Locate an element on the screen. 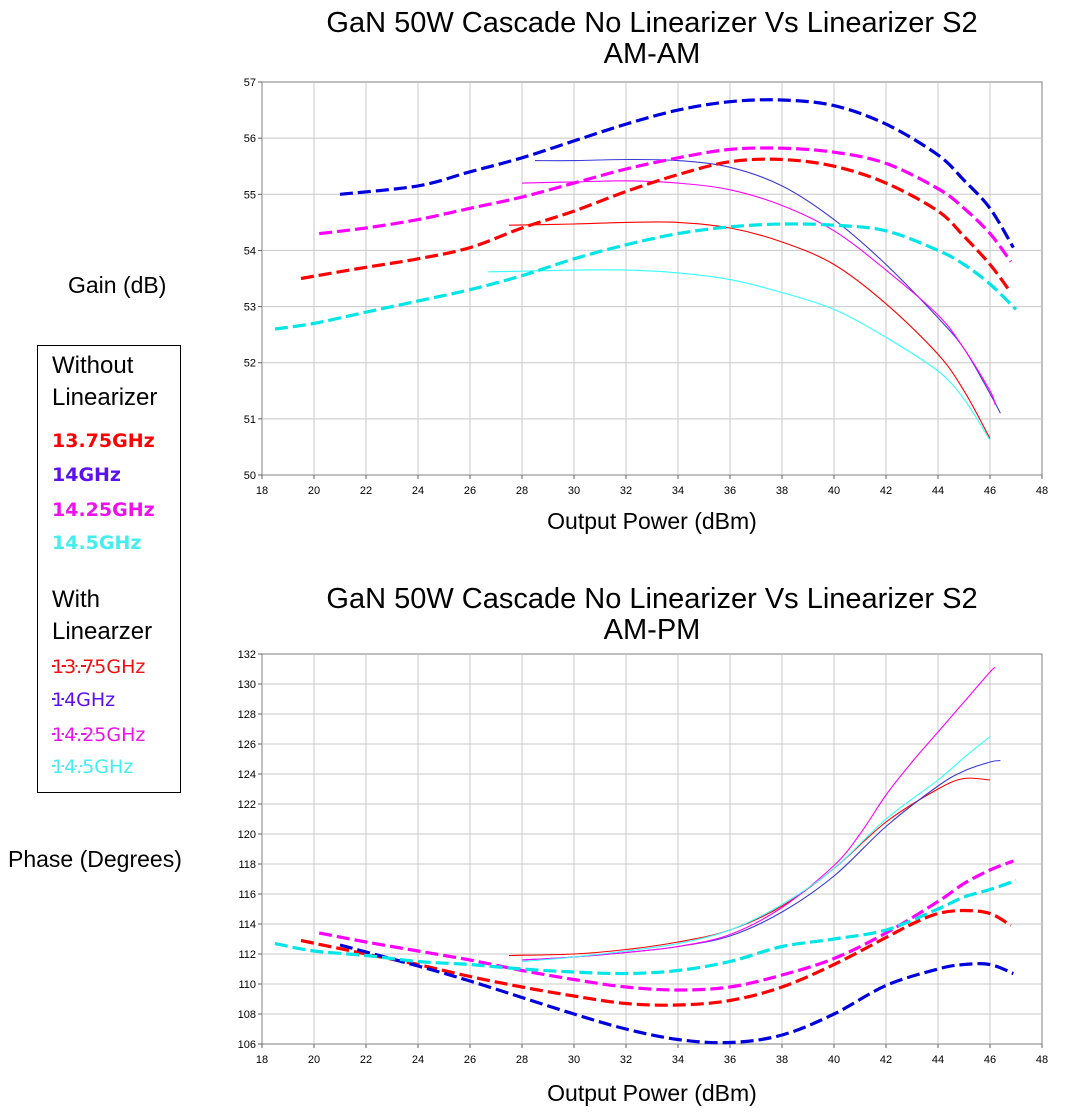 The image size is (1072, 1120). chart-2-series-with-14-5ghz is located at coordinates (645, 927).